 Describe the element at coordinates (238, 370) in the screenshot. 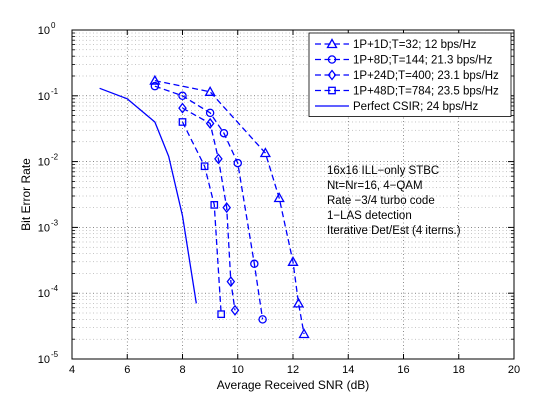

I see `x-tick-label: 10` at that location.